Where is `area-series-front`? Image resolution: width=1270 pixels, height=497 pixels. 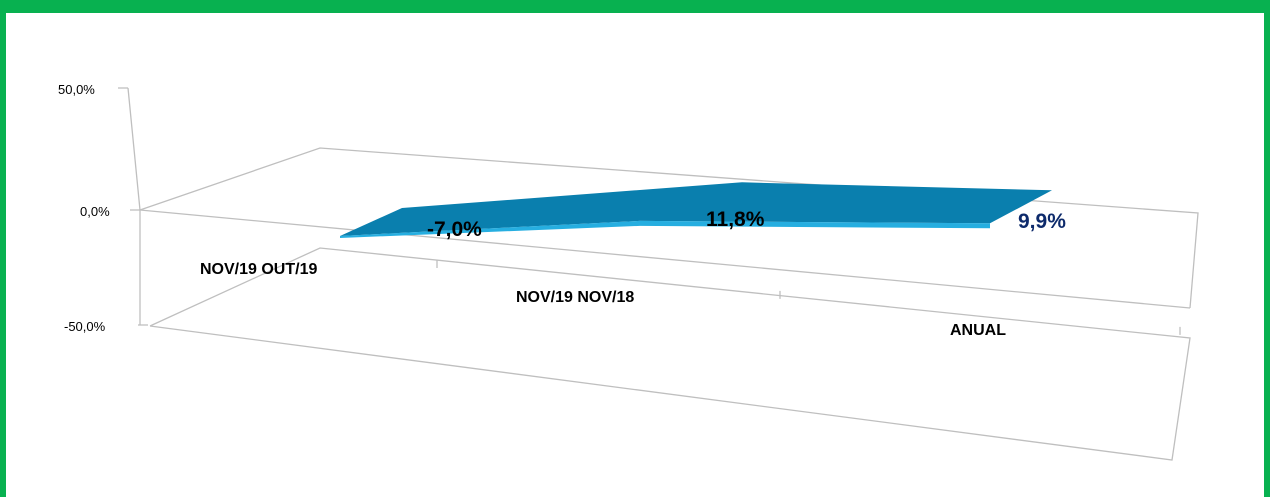 area-series-front is located at coordinates (665, 229).